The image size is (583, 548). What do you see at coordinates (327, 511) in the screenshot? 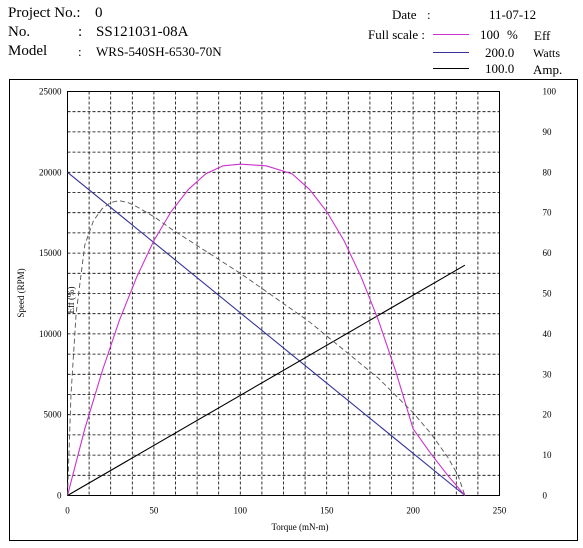
I see `x-tick-label: 150` at bounding box center [327, 511].